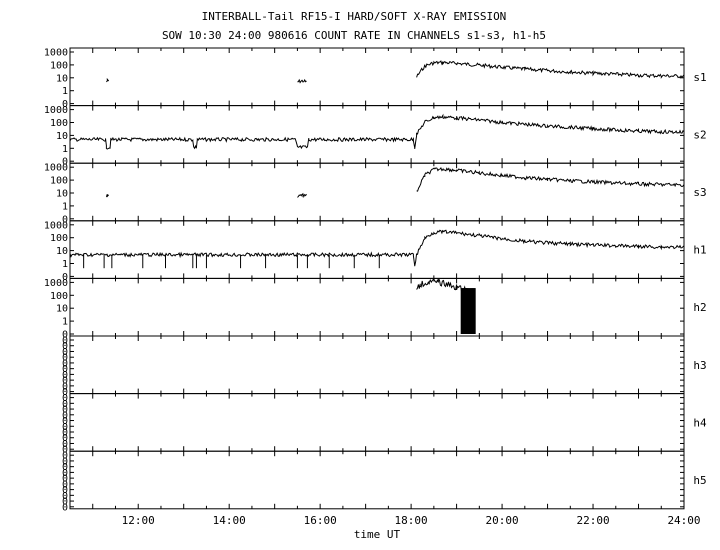 The height and width of the screenshot is (550, 720). I want to click on channel-label-h2: h2, so click(699, 307).